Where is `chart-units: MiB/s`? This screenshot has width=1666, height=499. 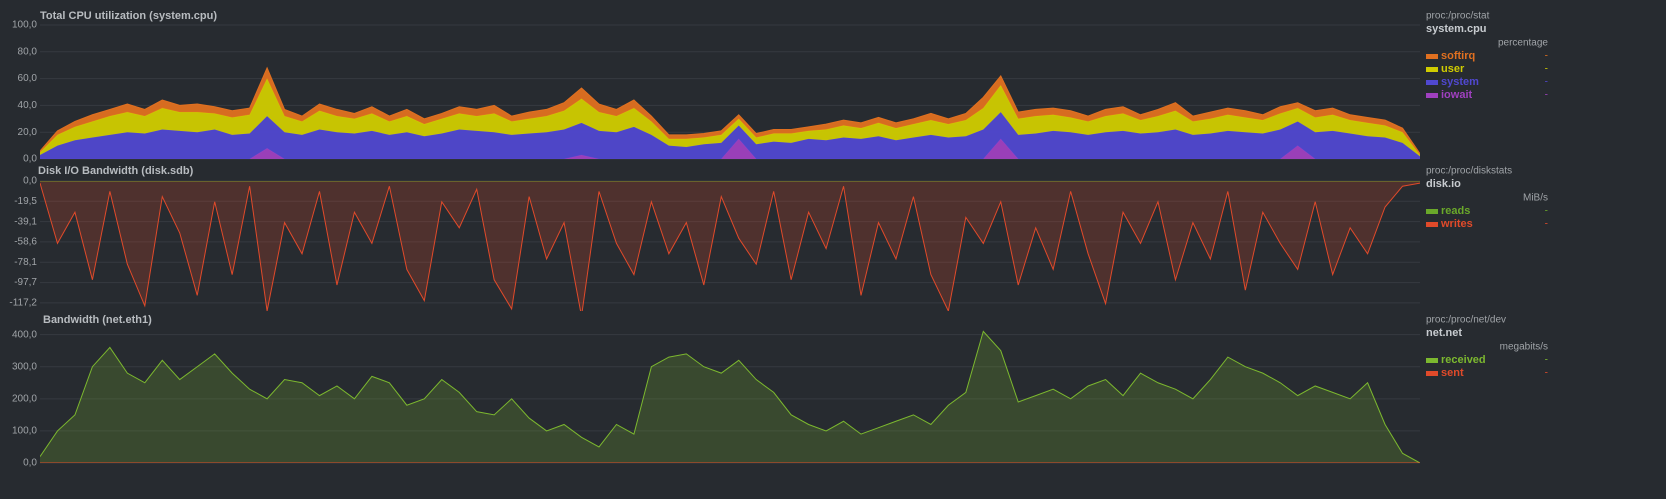
chart-units: MiB/s is located at coordinates (1535, 198).